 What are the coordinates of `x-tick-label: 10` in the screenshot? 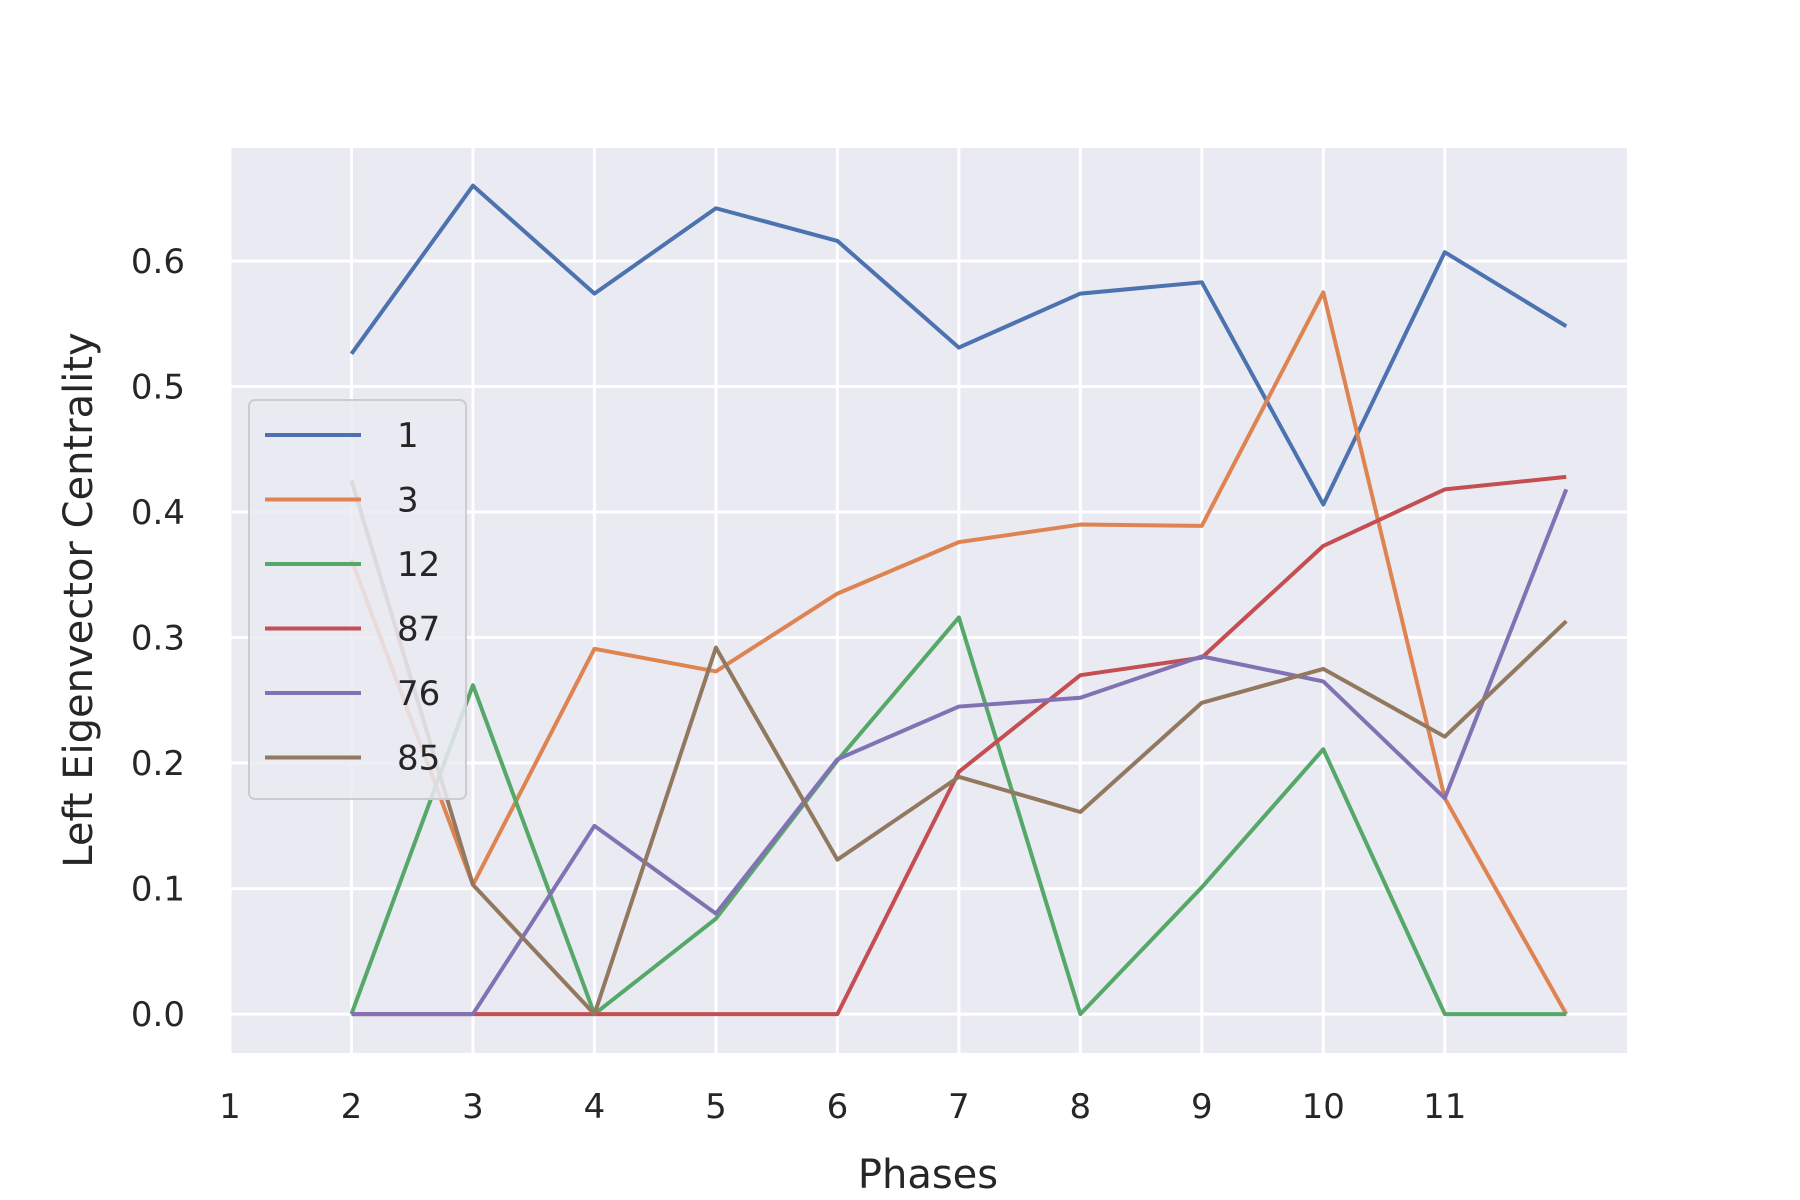 It's located at (1323, 1107).